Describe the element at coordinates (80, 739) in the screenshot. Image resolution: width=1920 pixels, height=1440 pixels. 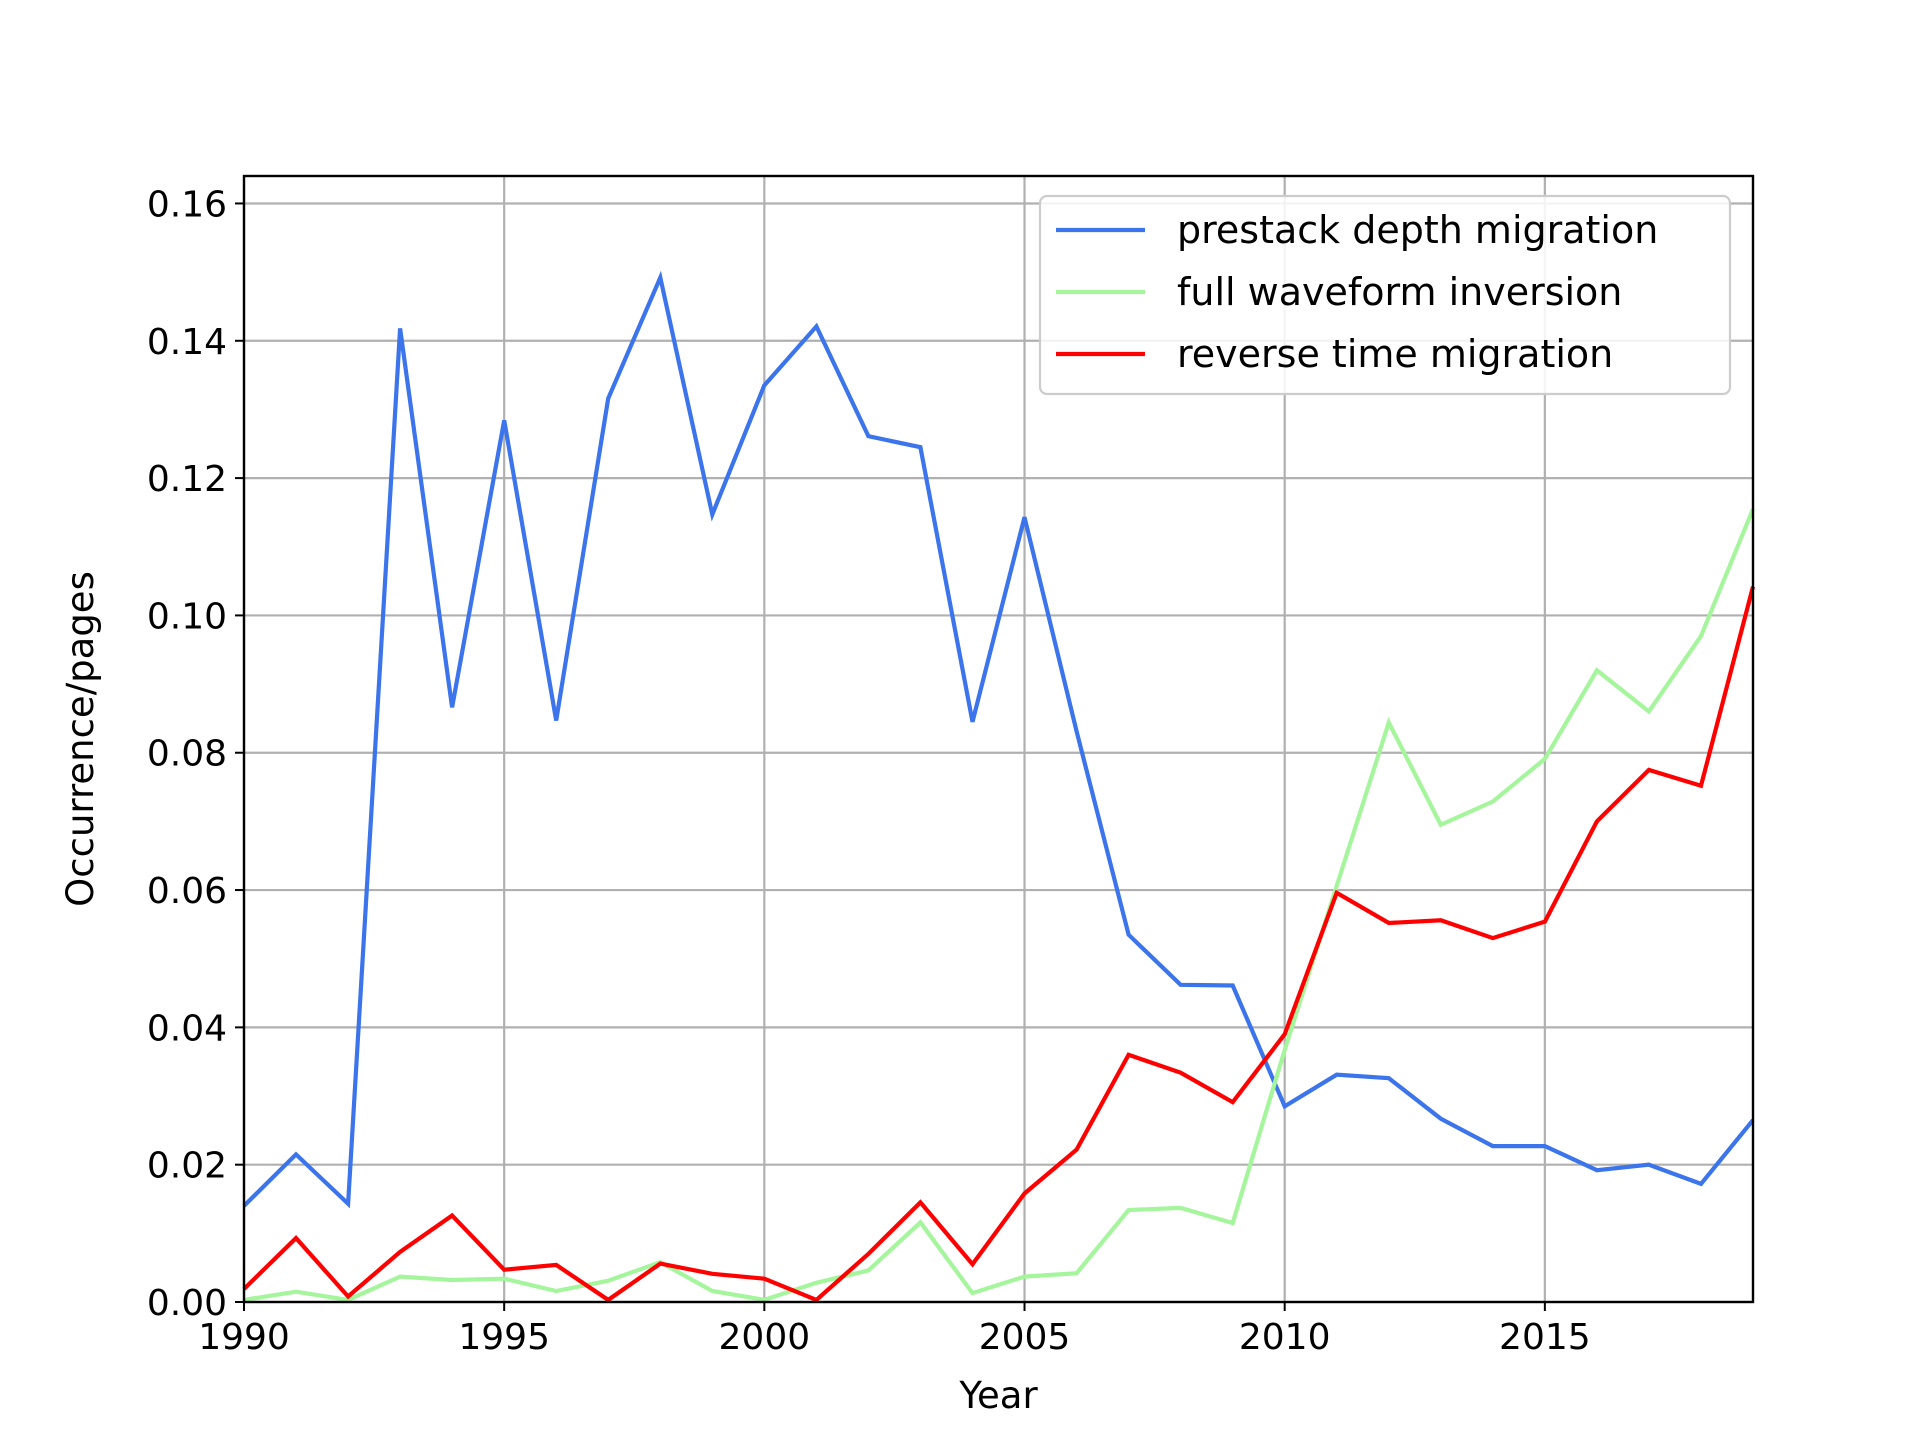
I see `y-axis-title: Occurrence/pages` at that location.